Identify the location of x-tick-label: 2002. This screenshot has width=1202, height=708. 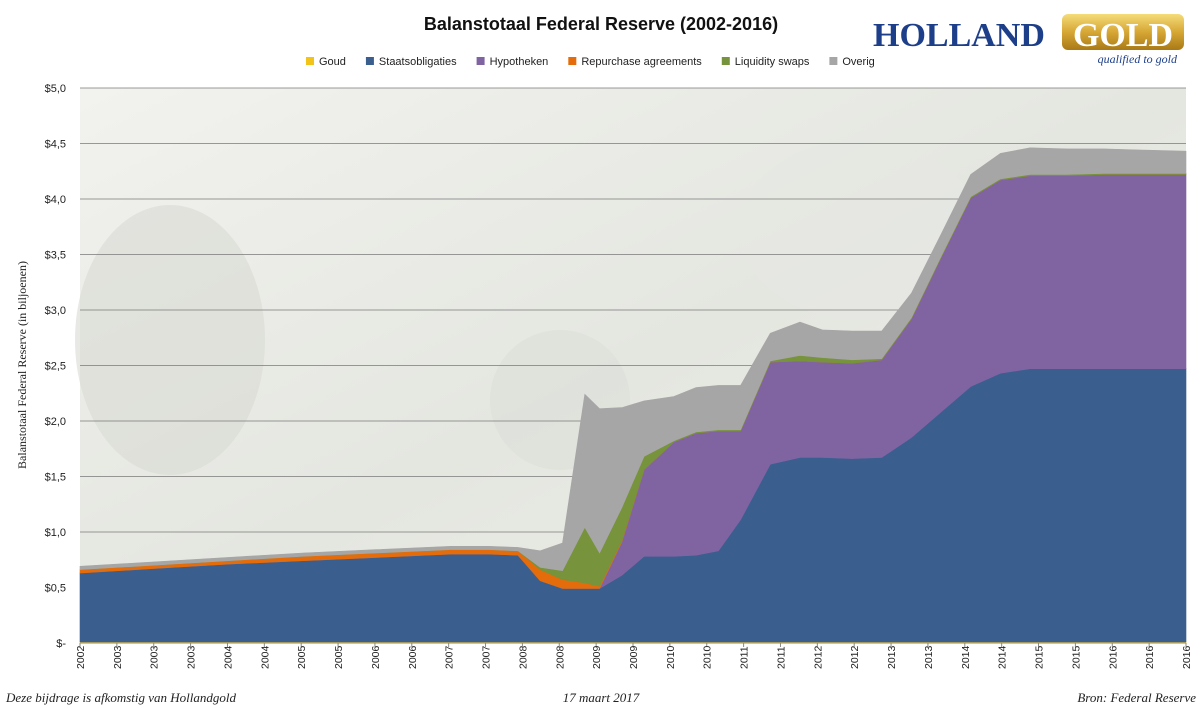
(81, 657).